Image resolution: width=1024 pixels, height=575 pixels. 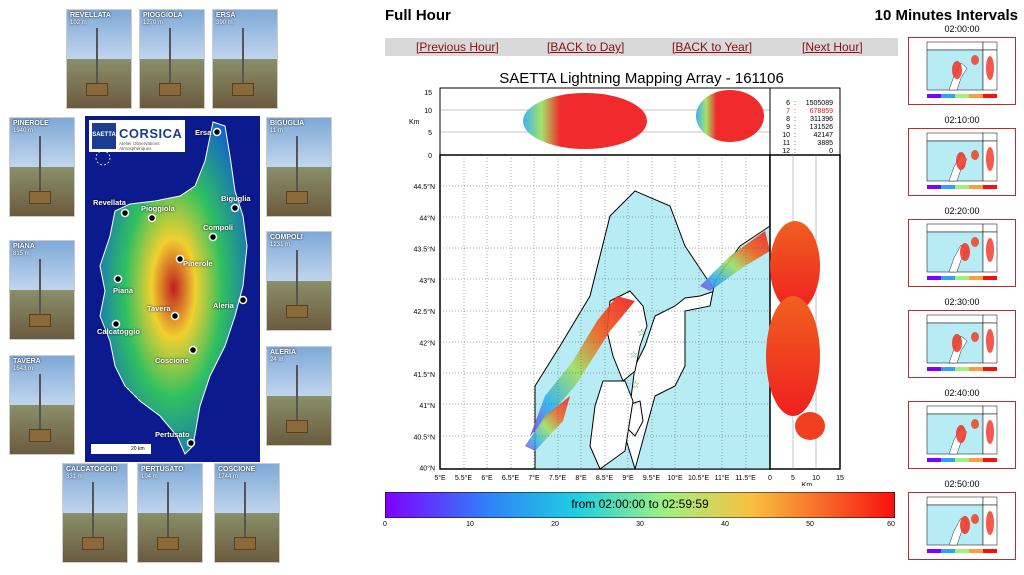 I want to click on site-label-pioggiola: Pioggiola, so click(x=158, y=208).